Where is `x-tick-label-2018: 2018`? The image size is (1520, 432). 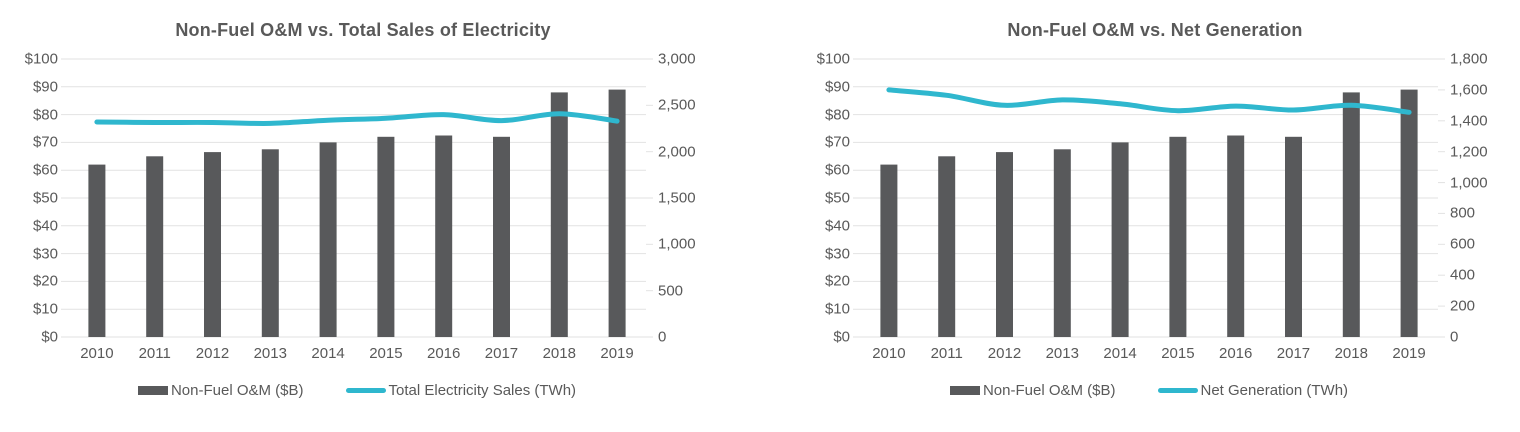
x-tick-label-2018: 2018 is located at coordinates (1351, 353).